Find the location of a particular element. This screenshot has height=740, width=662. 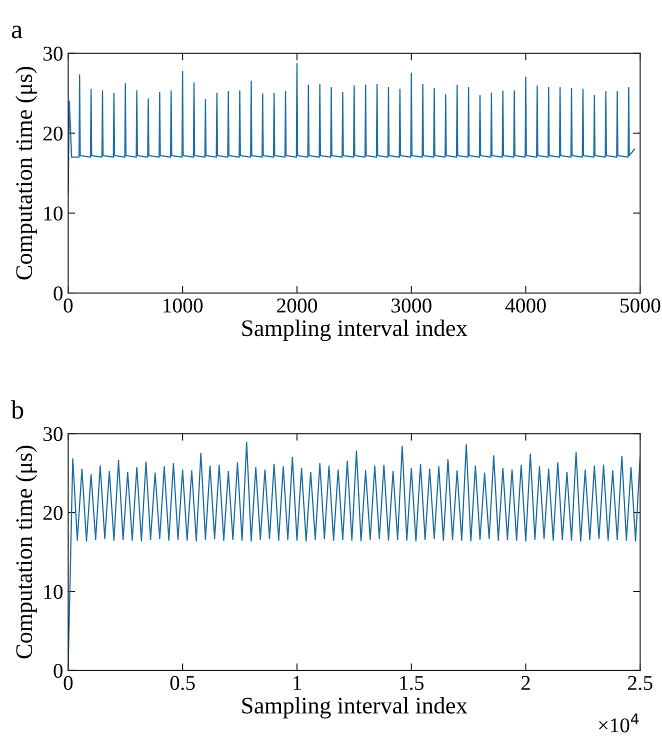

x-tick-label: 0.5 is located at coordinates (182, 683).